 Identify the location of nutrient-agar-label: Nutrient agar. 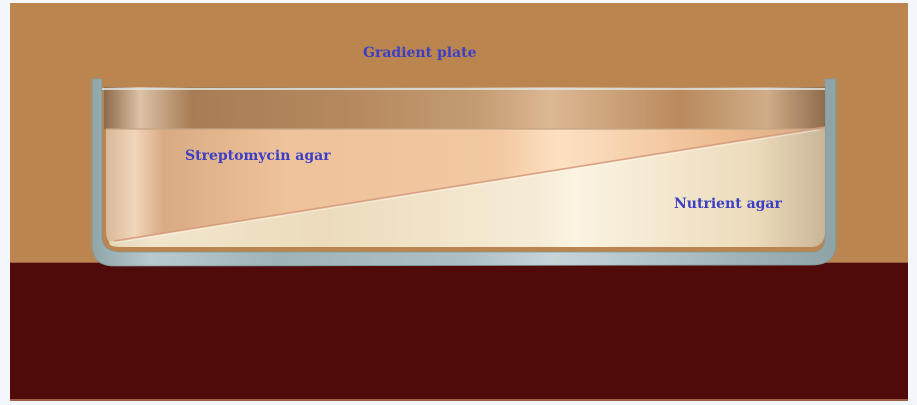
(728, 204).